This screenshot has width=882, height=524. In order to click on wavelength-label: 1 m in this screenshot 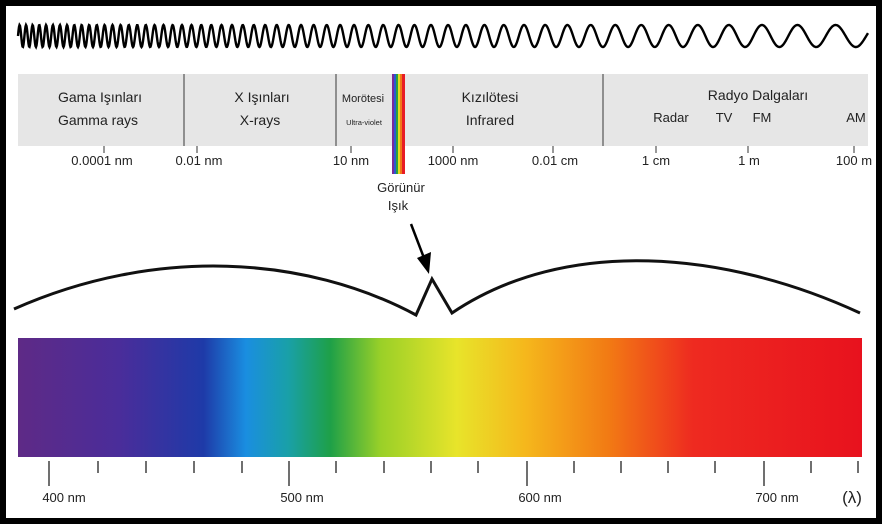, I will do `click(749, 160)`.